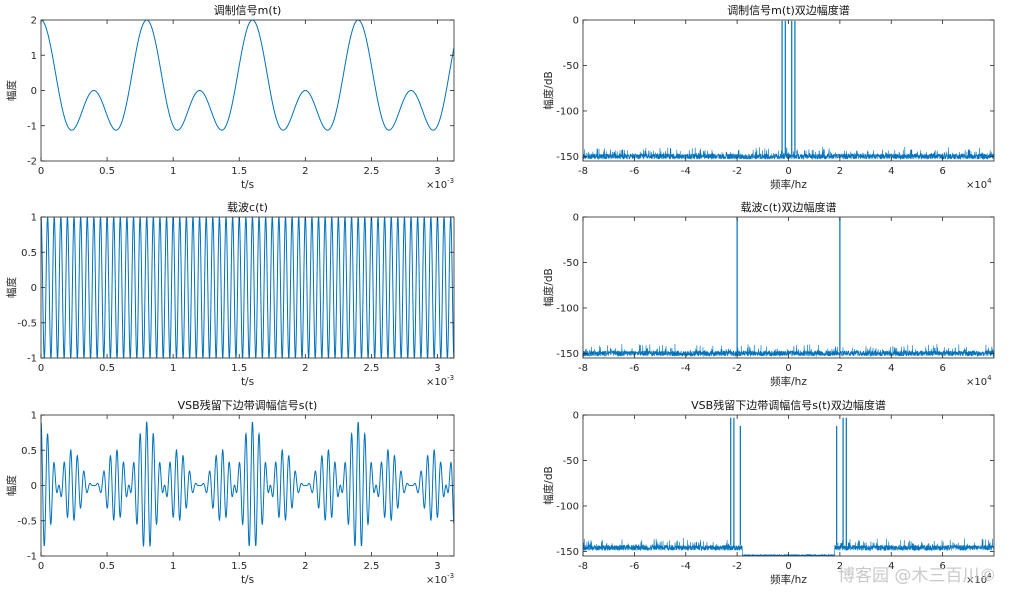  I want to click on m_spec-ylabel: 幅度/dB, so click(548, 90).